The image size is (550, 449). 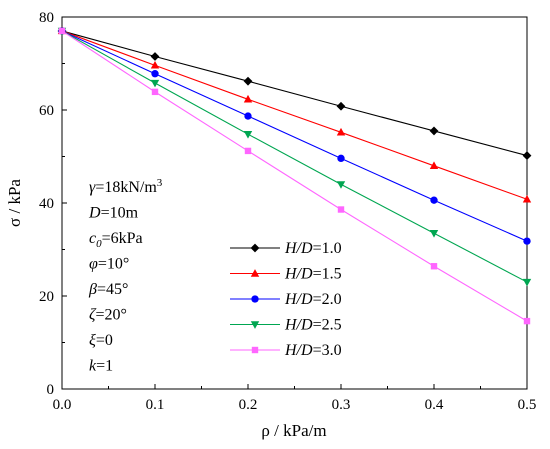 What do you see at coordinates (313, 350) in the screenshot?
I see `legend-label: H/D=3.0` at bounding box center [313, 350].